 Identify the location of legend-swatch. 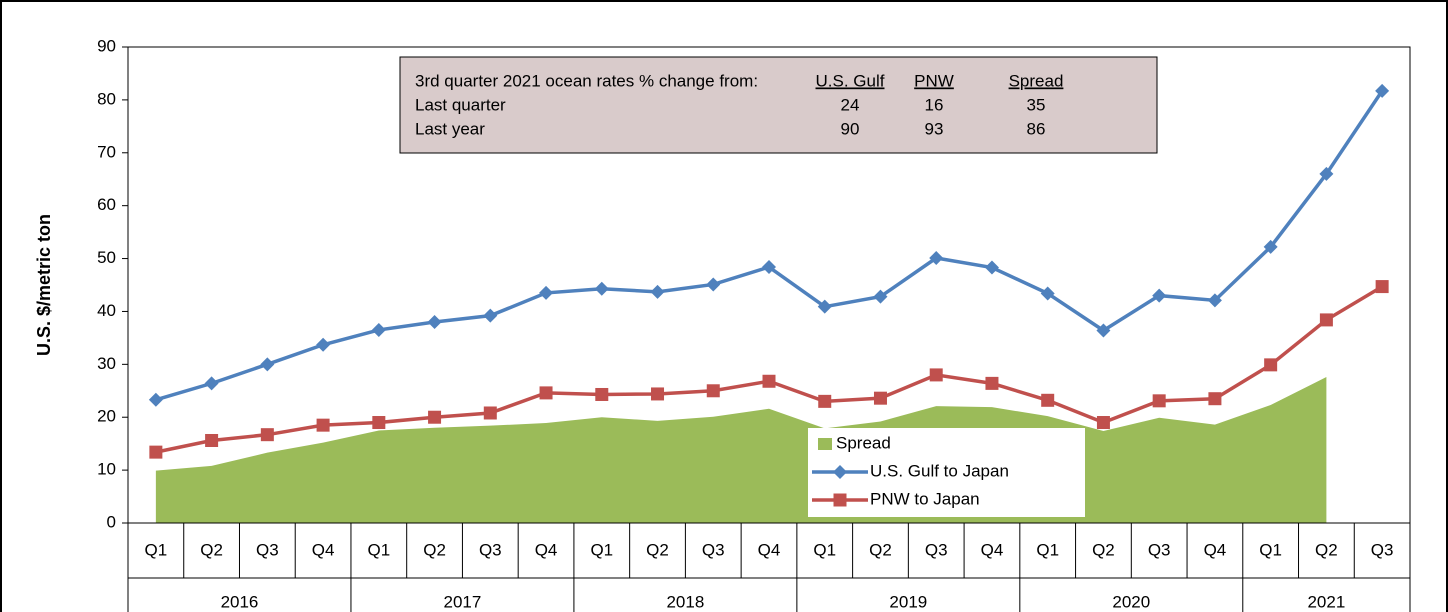
(825, 444).